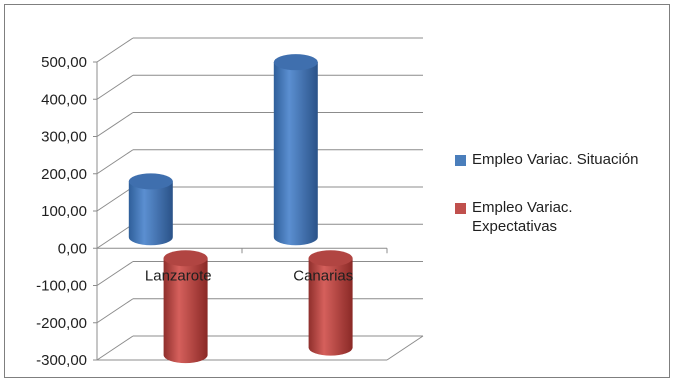 This screenshot has height=383, width=675. What do you see at coordinates (460, 160) in the screenshot?
I see `legend-swatch-situacion` at bounding box center [460, 160].